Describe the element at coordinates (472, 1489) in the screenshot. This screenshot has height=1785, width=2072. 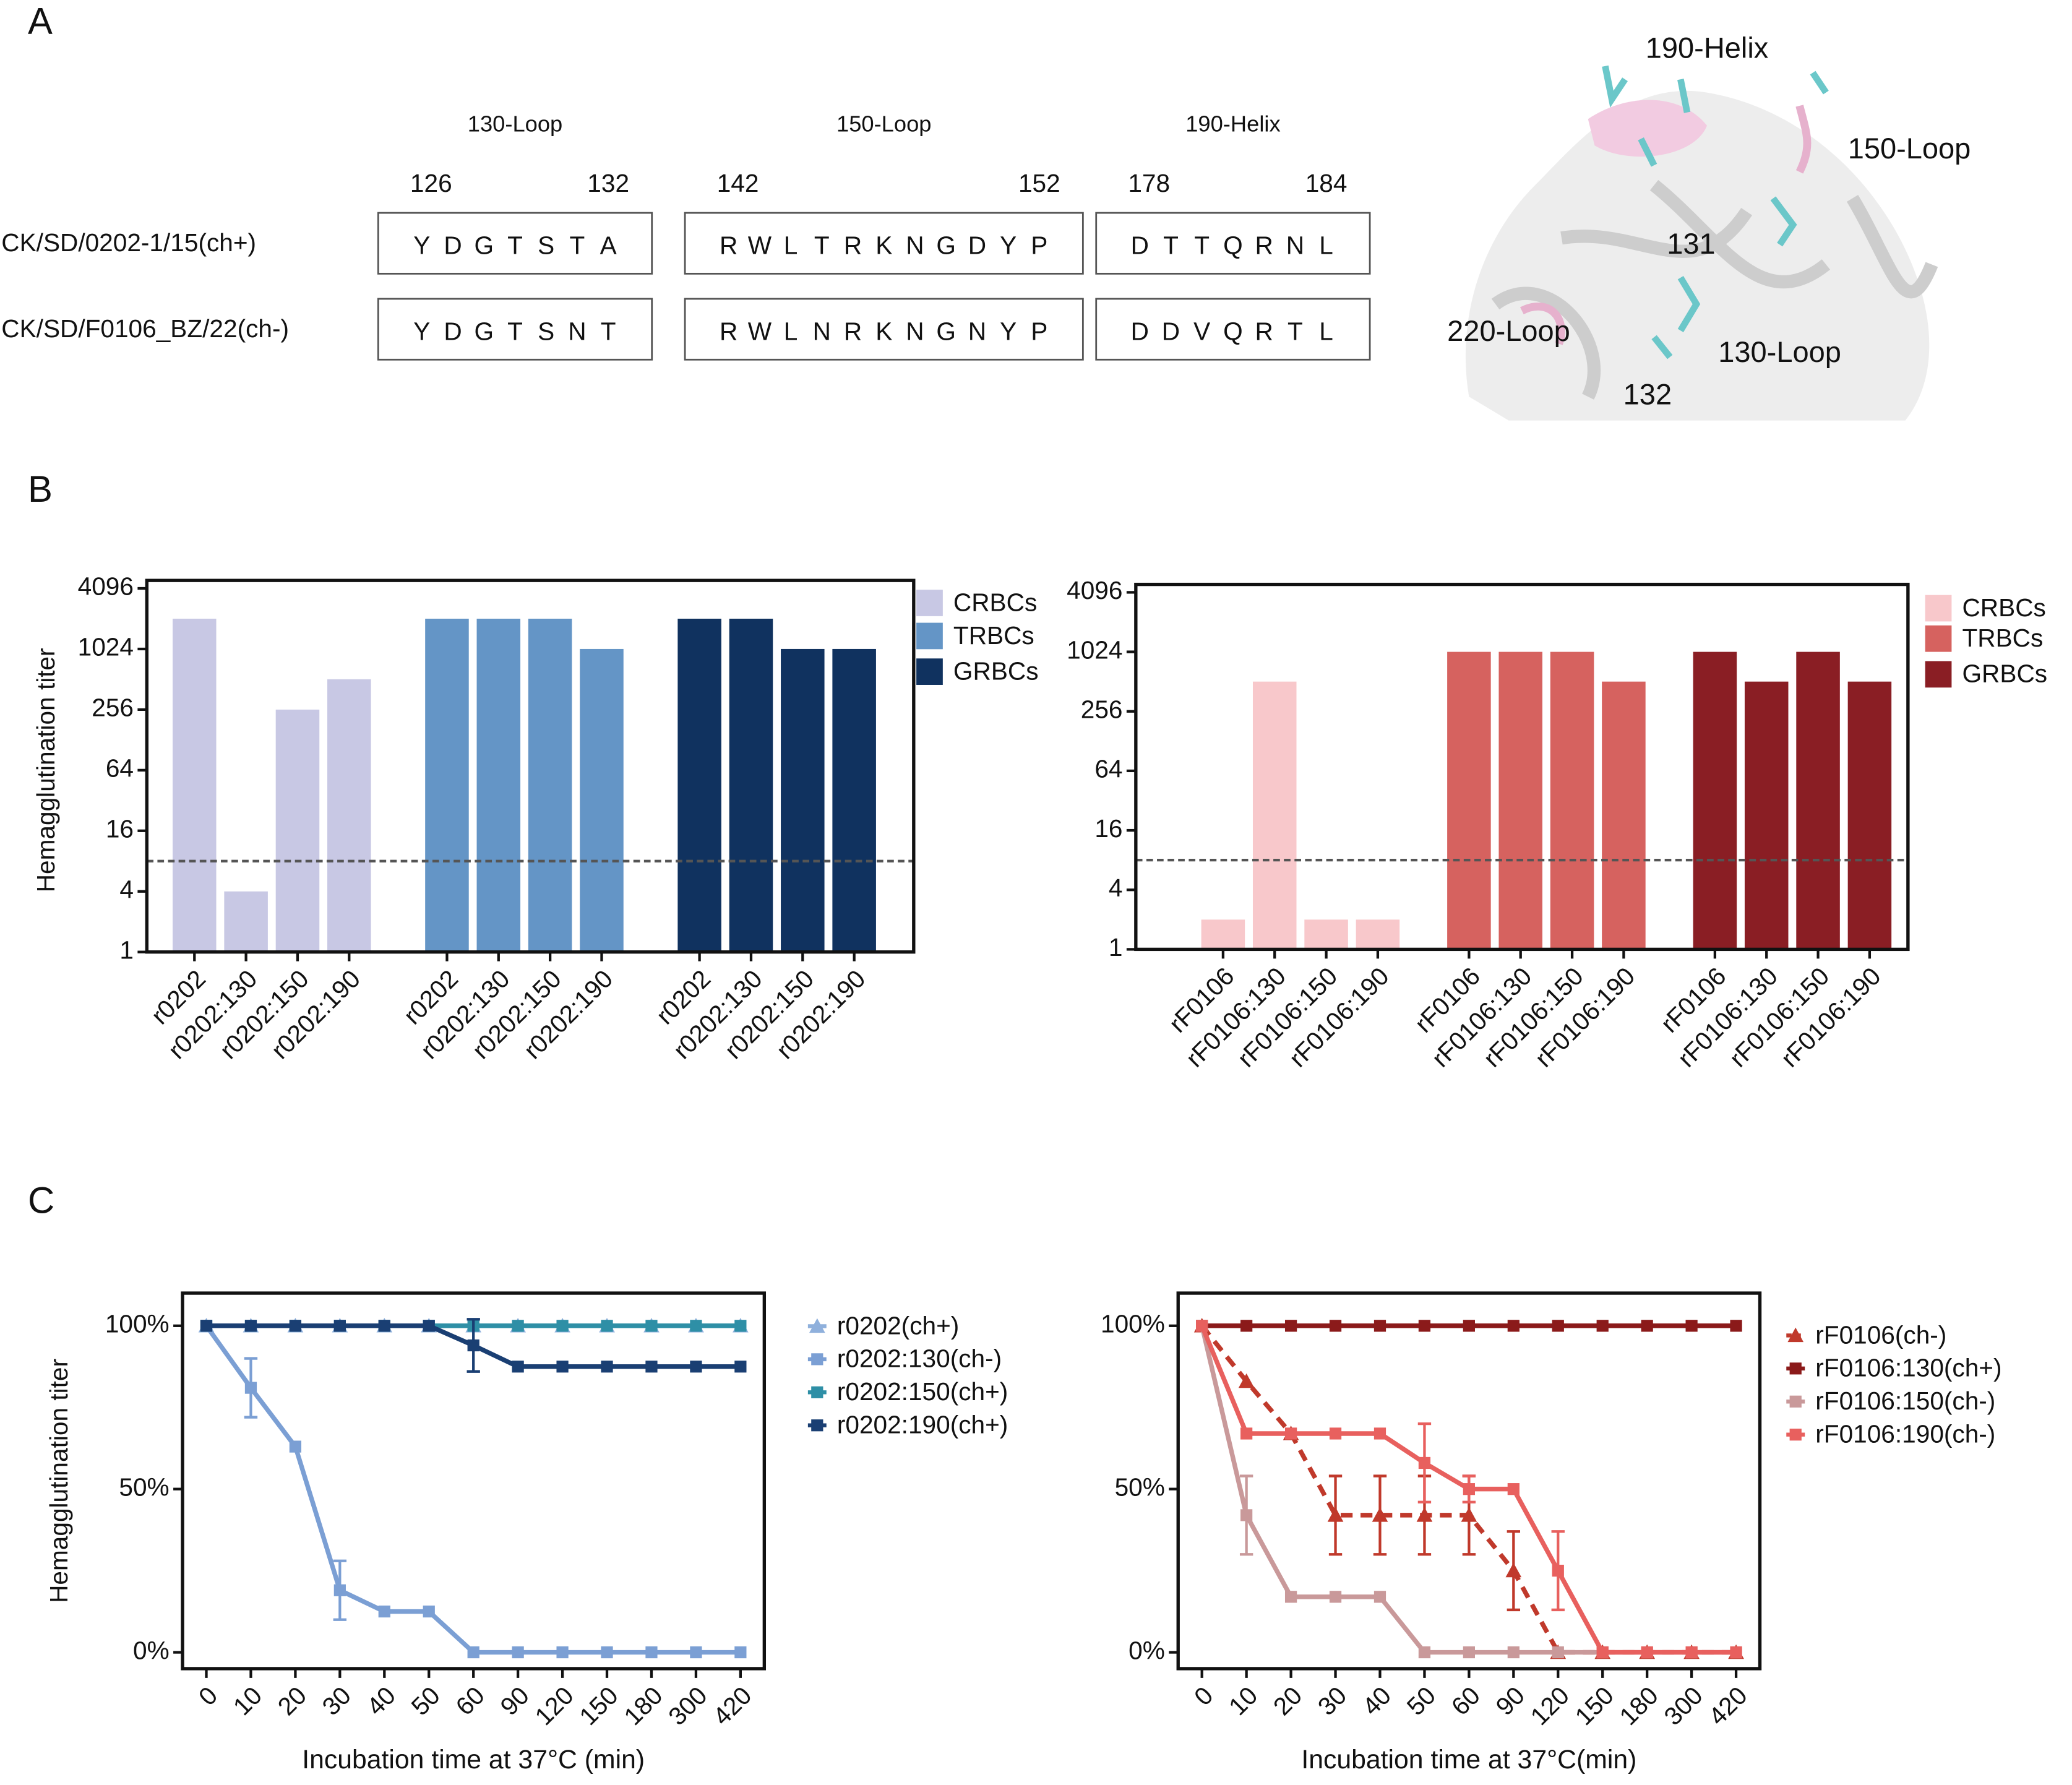
I see `series-line` at that location.